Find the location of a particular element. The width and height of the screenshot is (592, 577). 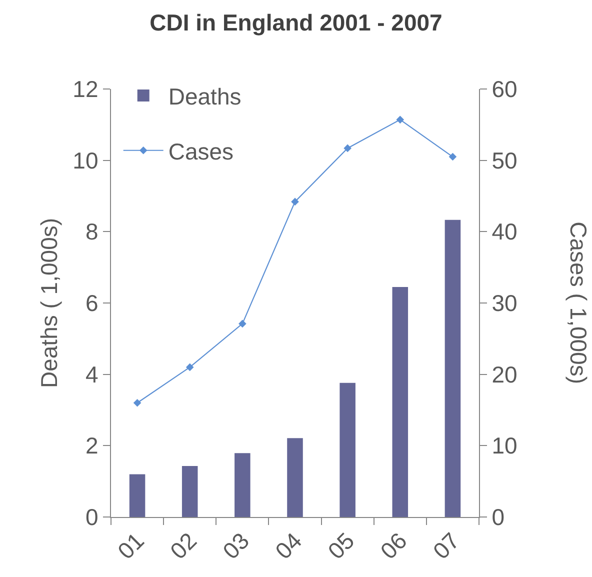

y2-tick-label: 20 is located at coordinates (505, 374).